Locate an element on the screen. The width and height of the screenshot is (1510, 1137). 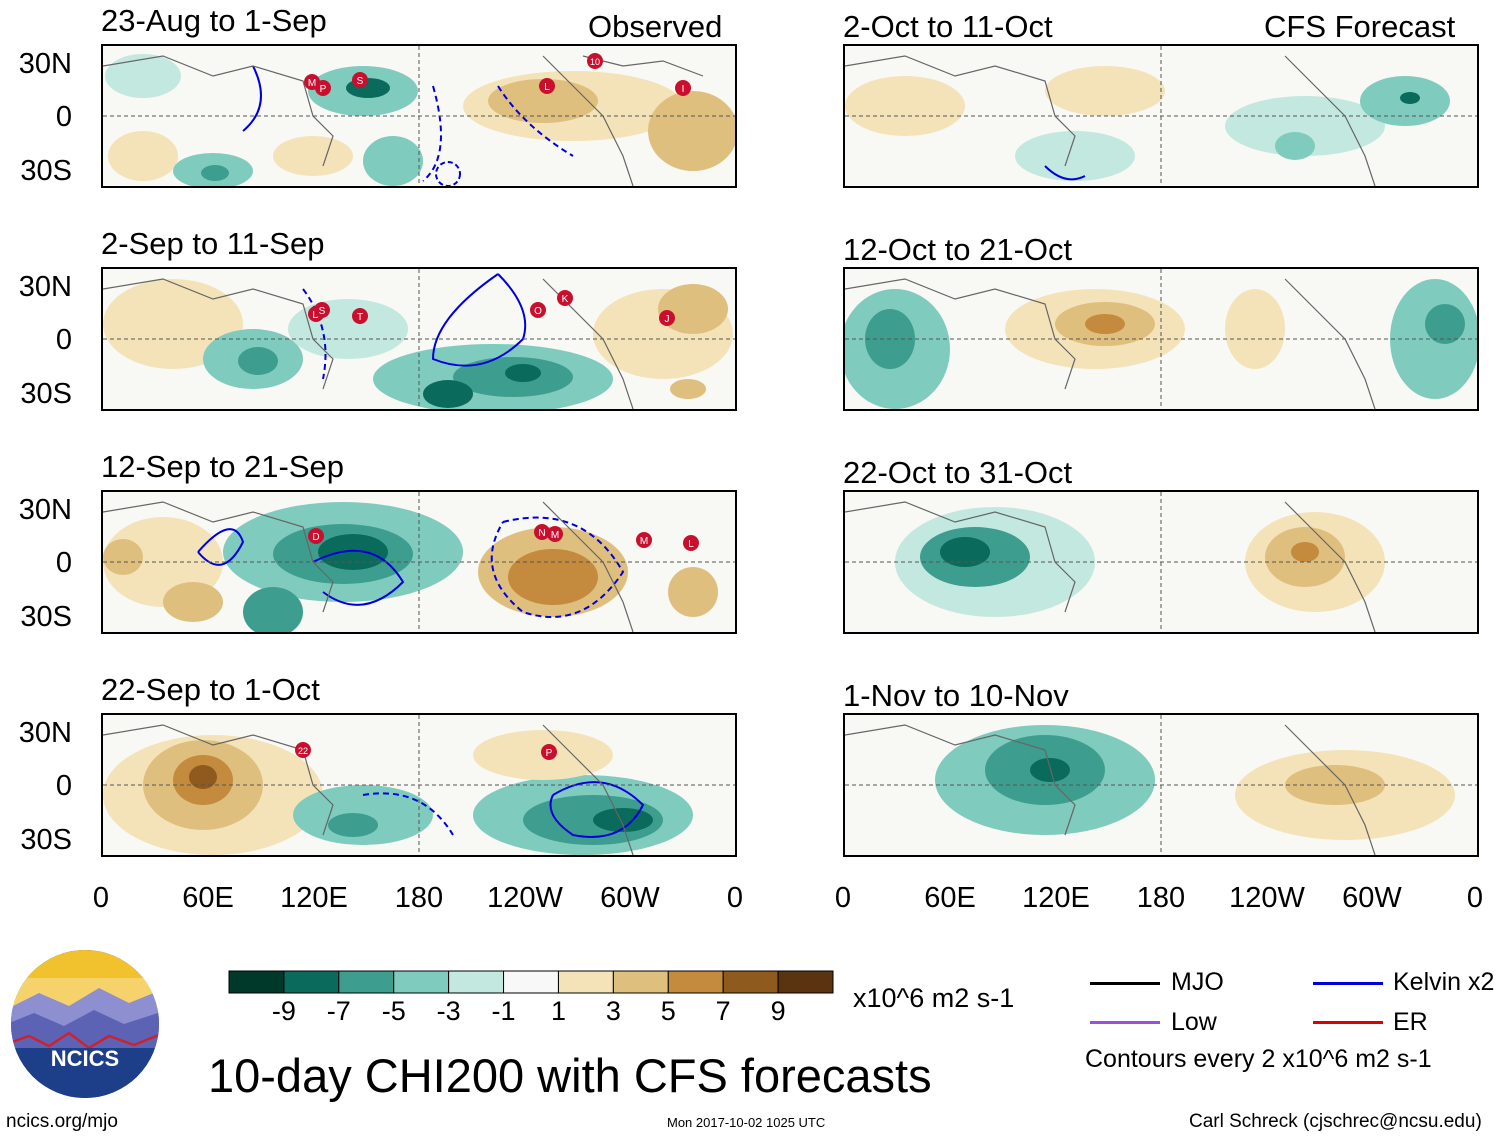
mjo-legend-line is located at coordinates (1125, 983).